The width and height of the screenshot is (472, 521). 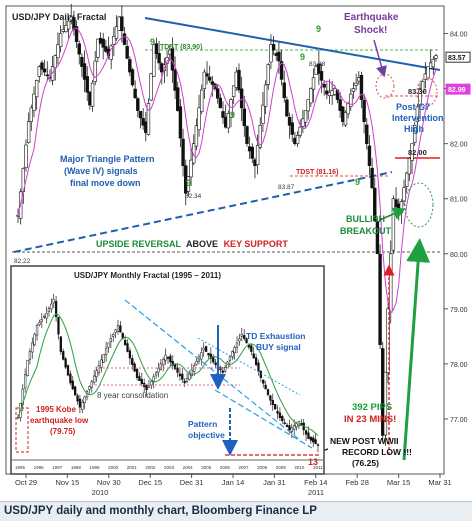 What do you see at coordinates (68, 482) in the screenshot?
I see `x-tick-label: Nov 15` at bounding box center [68, 482].